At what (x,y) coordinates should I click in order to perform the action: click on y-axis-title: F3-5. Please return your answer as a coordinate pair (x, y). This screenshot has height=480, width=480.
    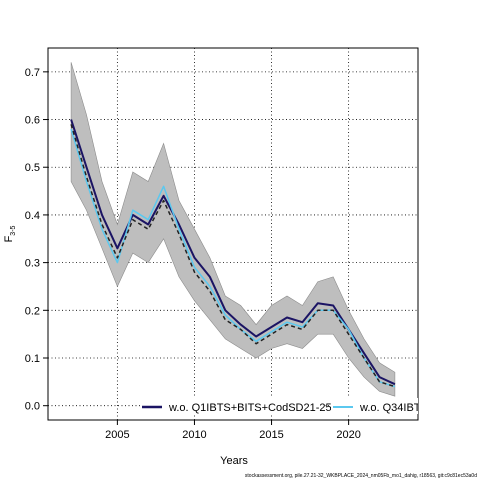
    Looking at the image, I should click on (10, 233).